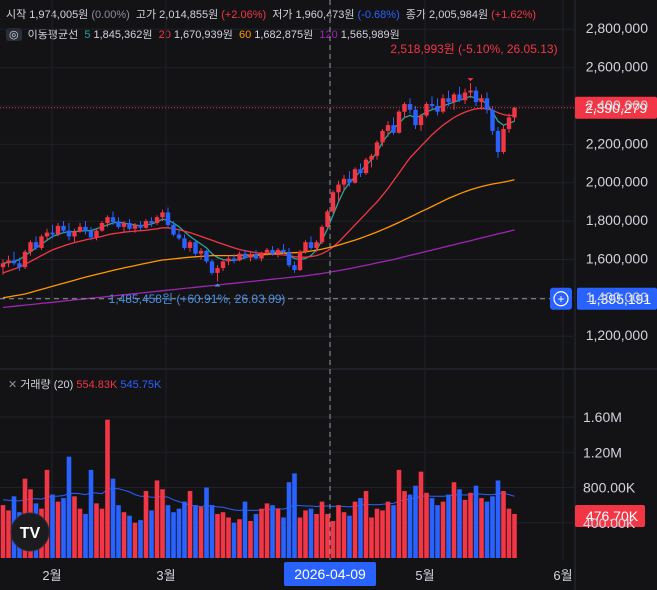  What do you see at coordinates (617, 67) in the screenshot?
I see `price-tick-label: 2,600,000` at bounding box center [617, 67].